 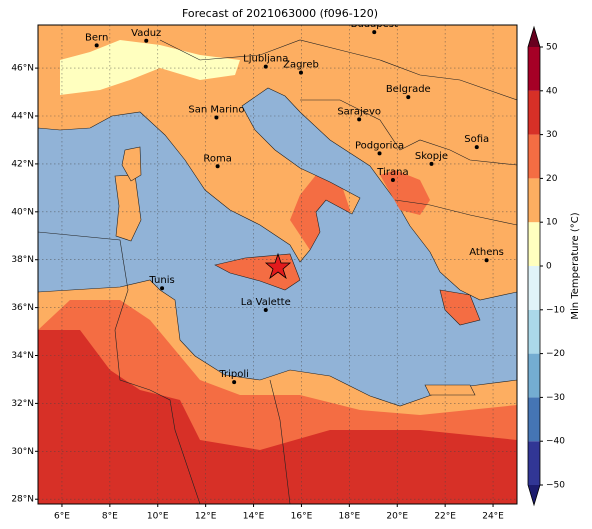 I want to click on crete, so click(x=450, y=390).